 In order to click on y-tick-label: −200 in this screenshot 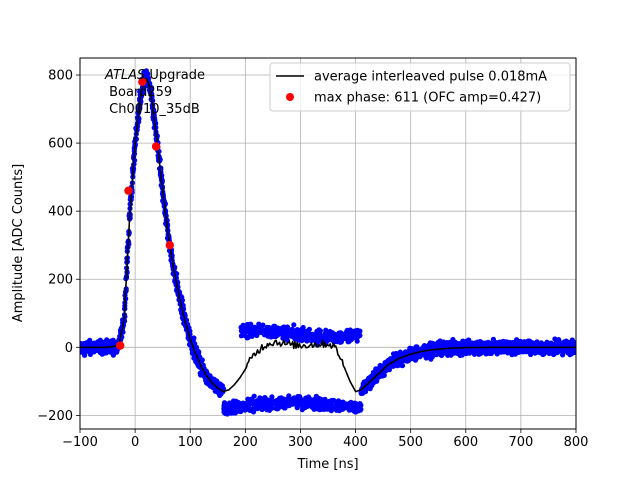, I will do `click(55, 416)`.